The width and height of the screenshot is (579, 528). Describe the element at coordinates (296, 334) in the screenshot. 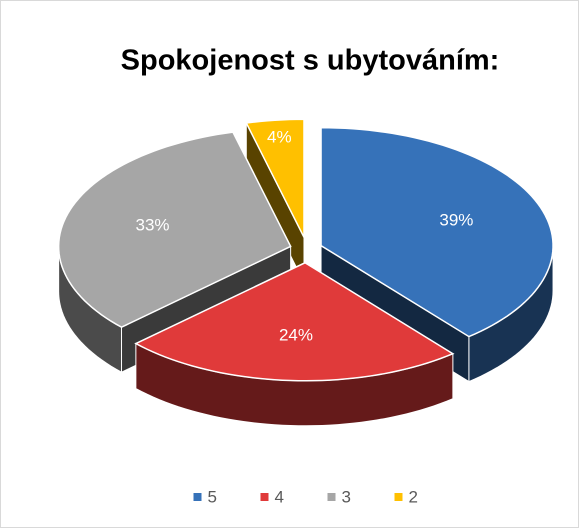

I see `data-label: 24%` at that location.